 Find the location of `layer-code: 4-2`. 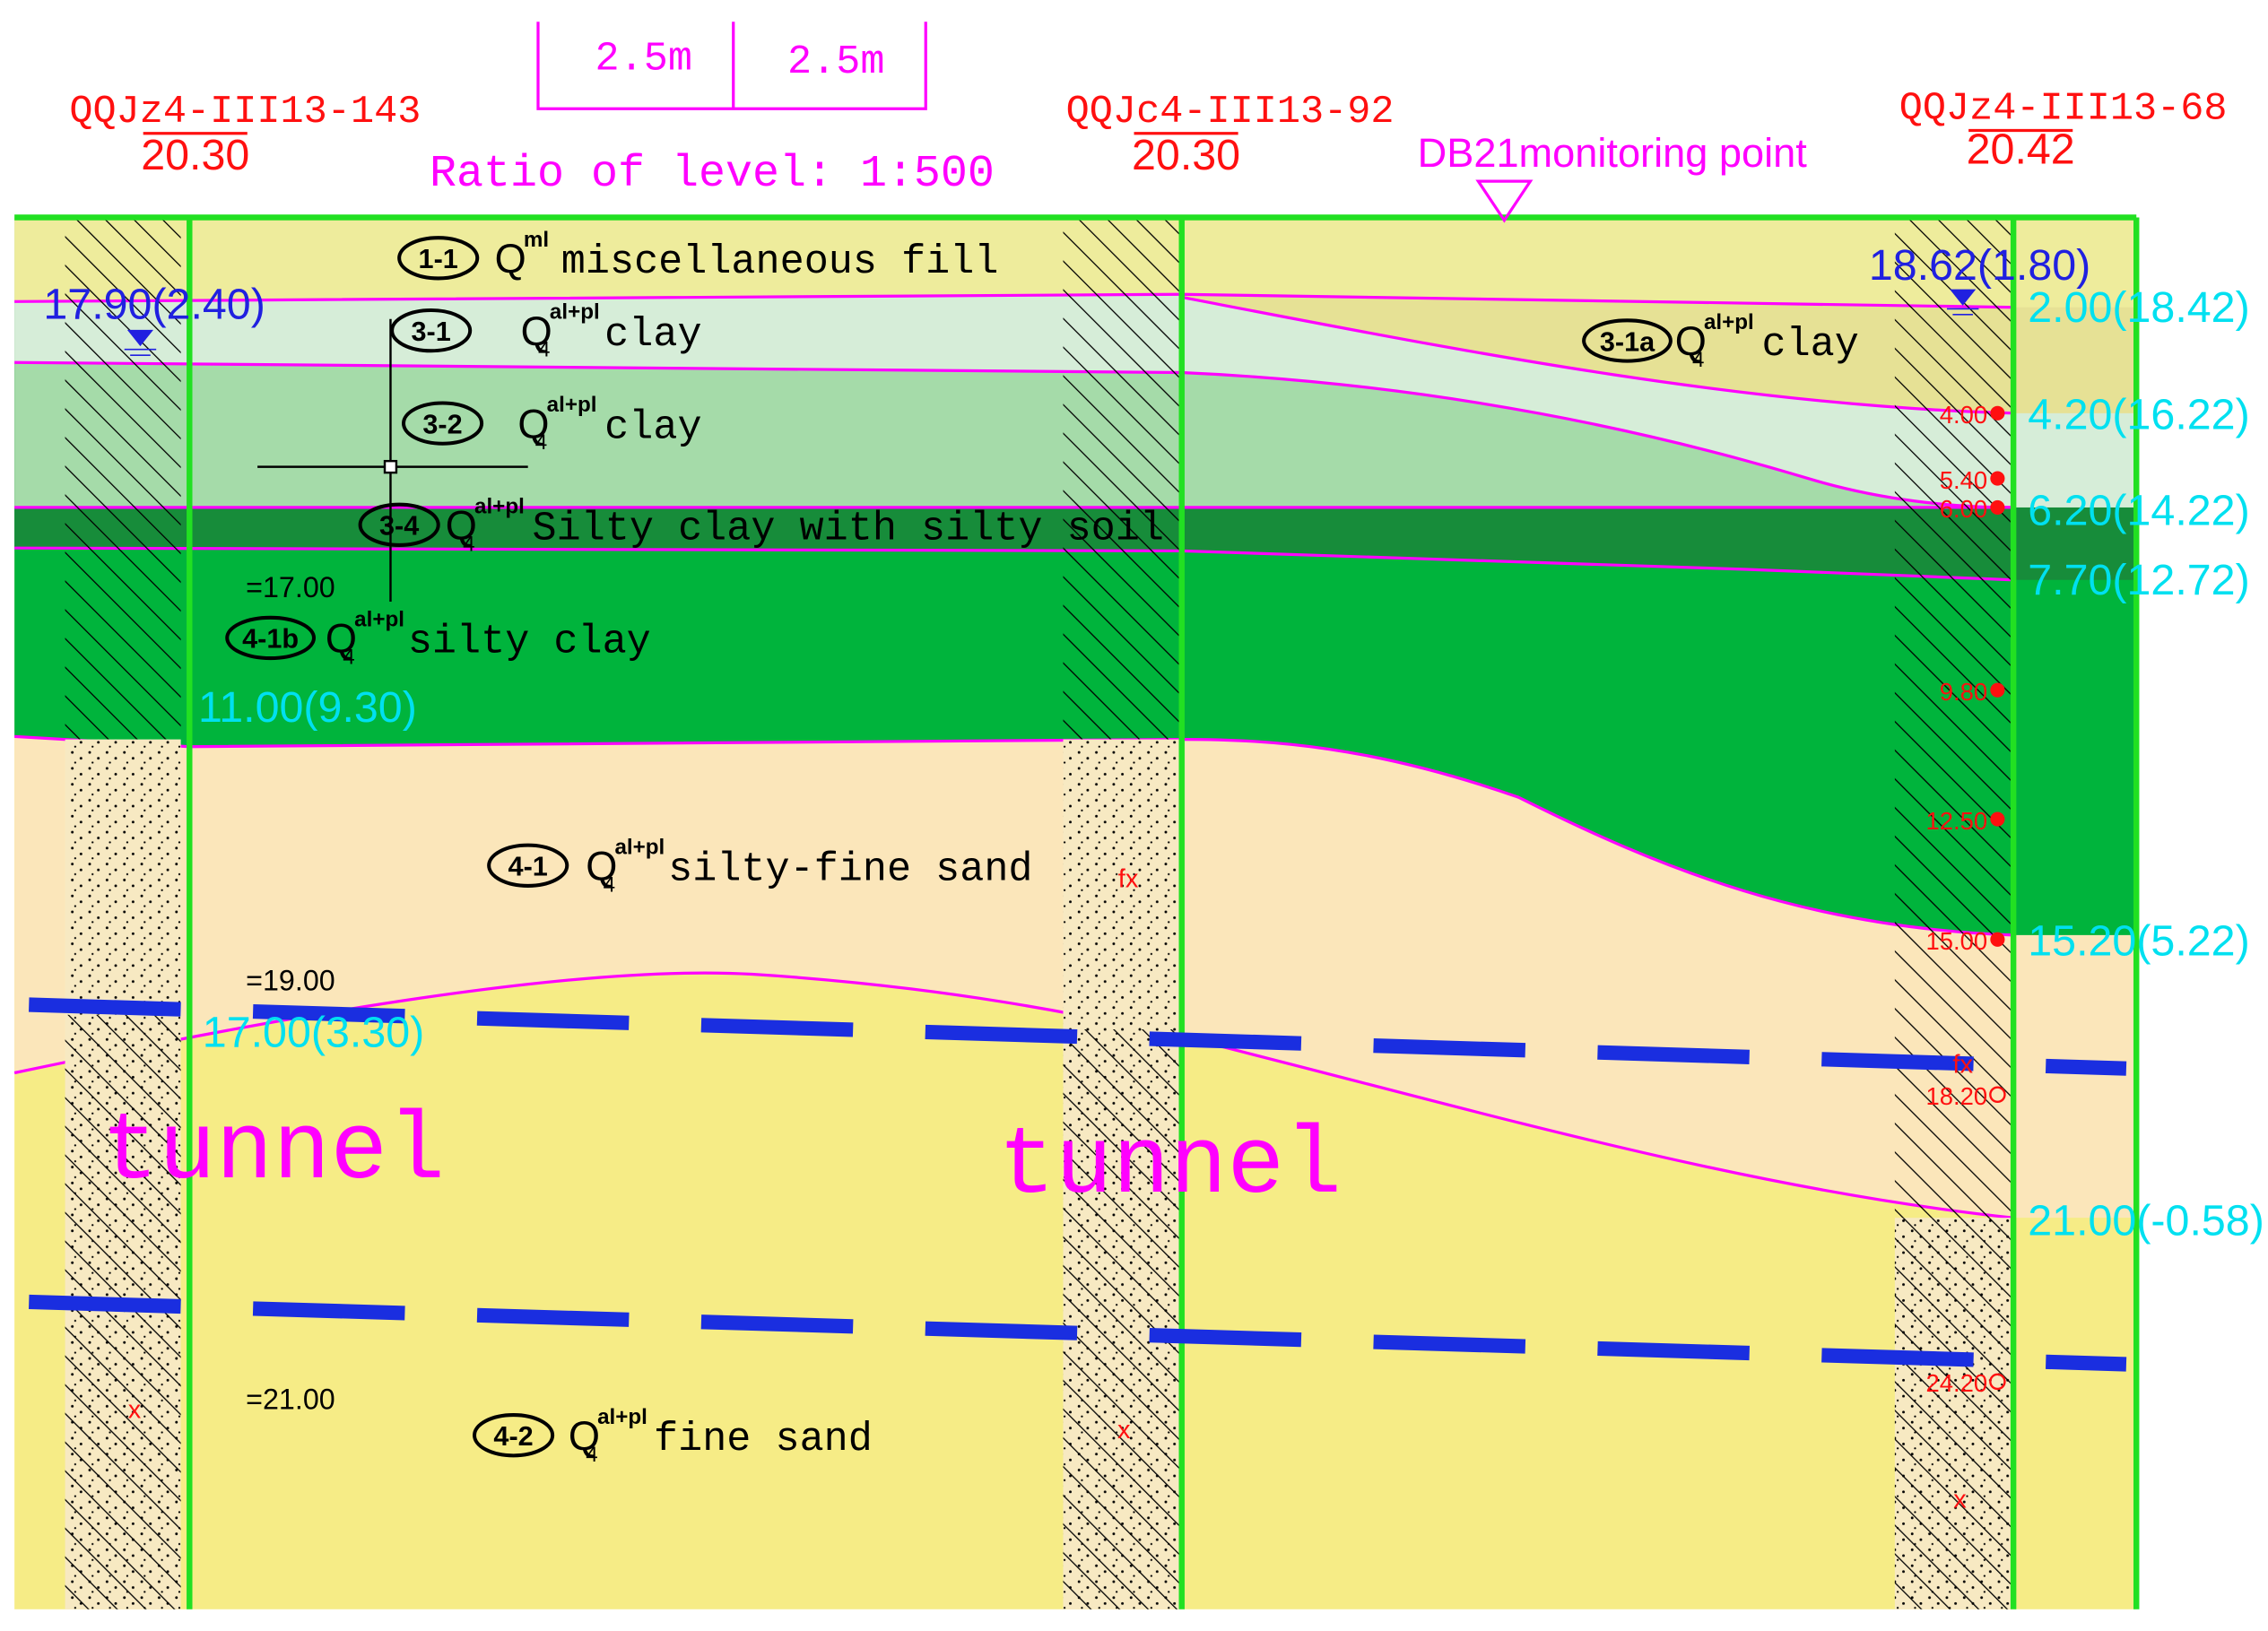

layer-code: 4-2 is located at coordinates (513, 1436).